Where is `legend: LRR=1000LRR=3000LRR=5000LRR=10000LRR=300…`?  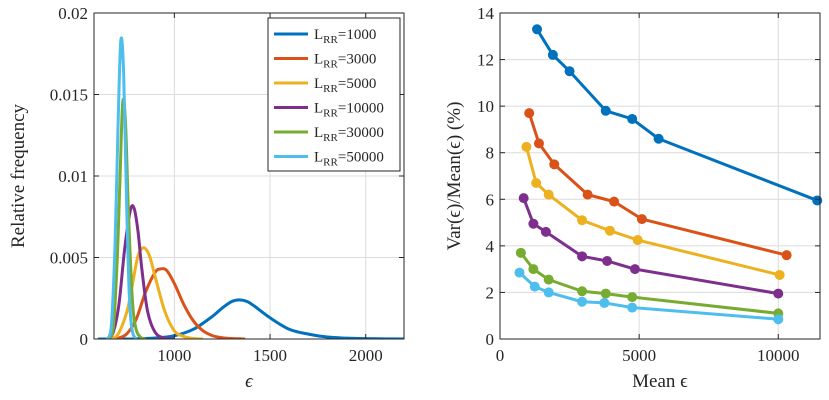
legend: LRR=1000LRR=3000LRR=5000LRR=10000LRR=300… is located at coordinates (334, 94).